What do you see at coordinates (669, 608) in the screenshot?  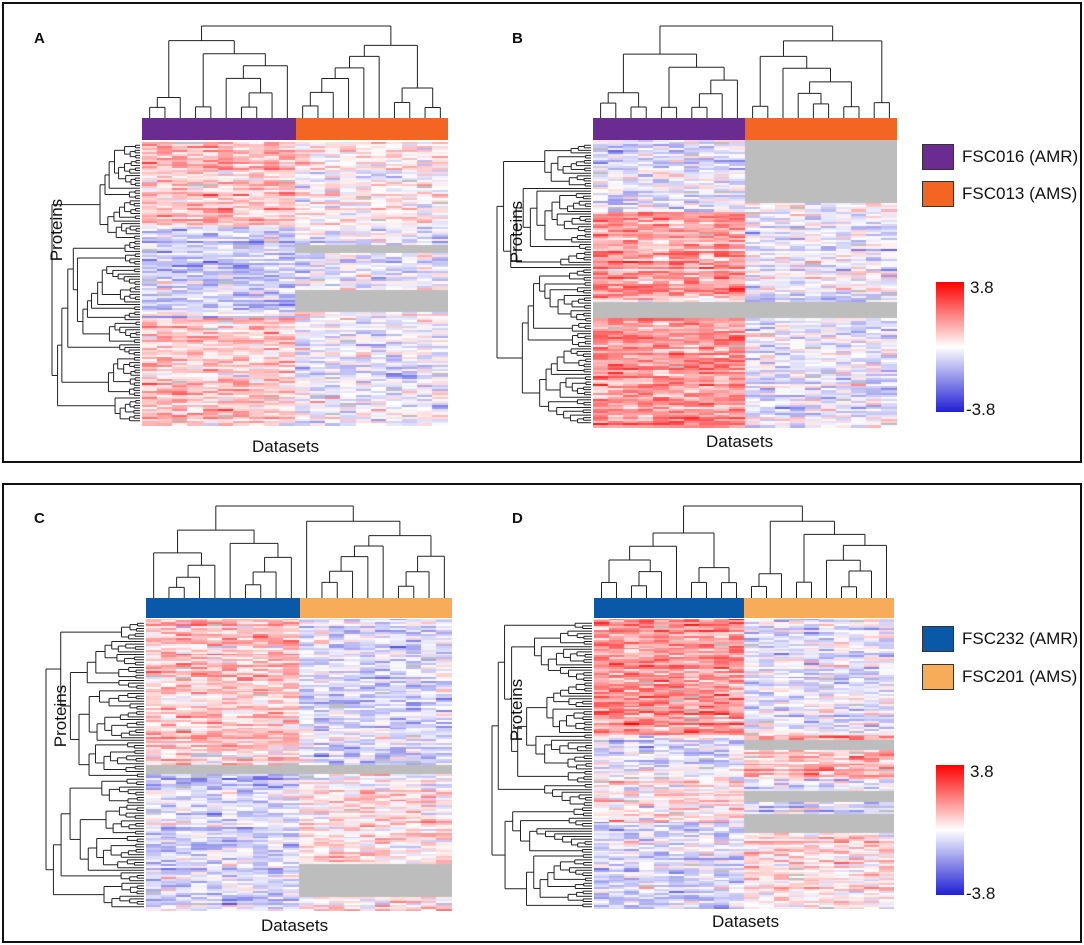 I see `panel-d-group-bar-amr` at bounding box center [669, 608].